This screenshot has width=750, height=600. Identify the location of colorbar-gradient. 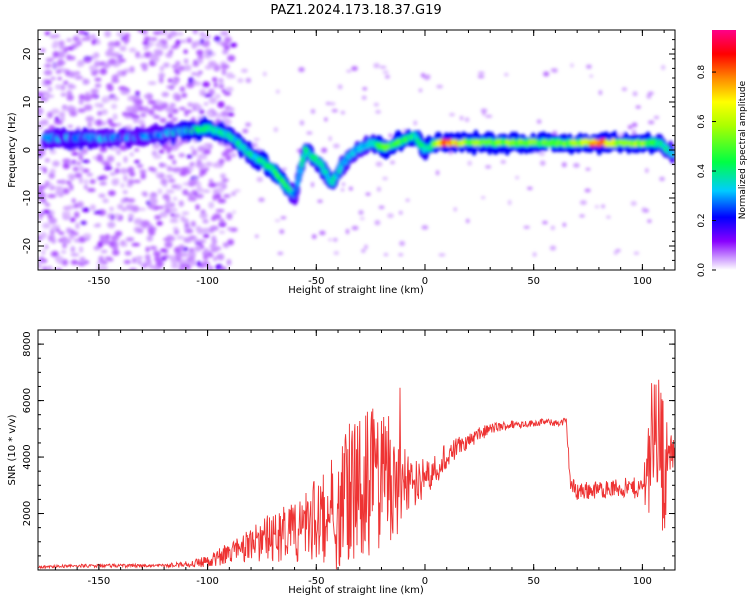
(724, 150).